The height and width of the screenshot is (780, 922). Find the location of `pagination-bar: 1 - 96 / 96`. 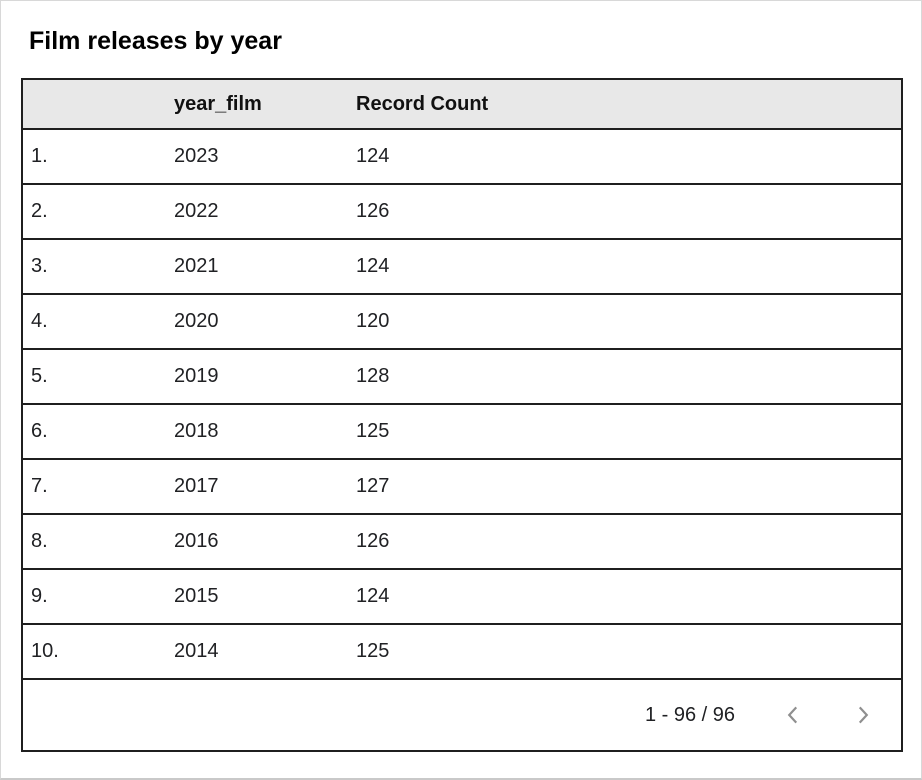

pagination-bar: 1 - 96 / 96 is located at coordinates (462, 715).